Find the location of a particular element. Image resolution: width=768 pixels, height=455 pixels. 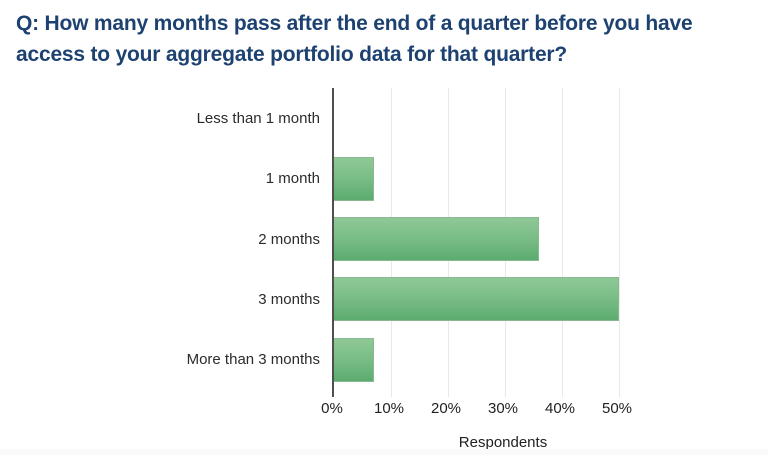

x-tick-label: 50% is located at coordinates (617, 408).